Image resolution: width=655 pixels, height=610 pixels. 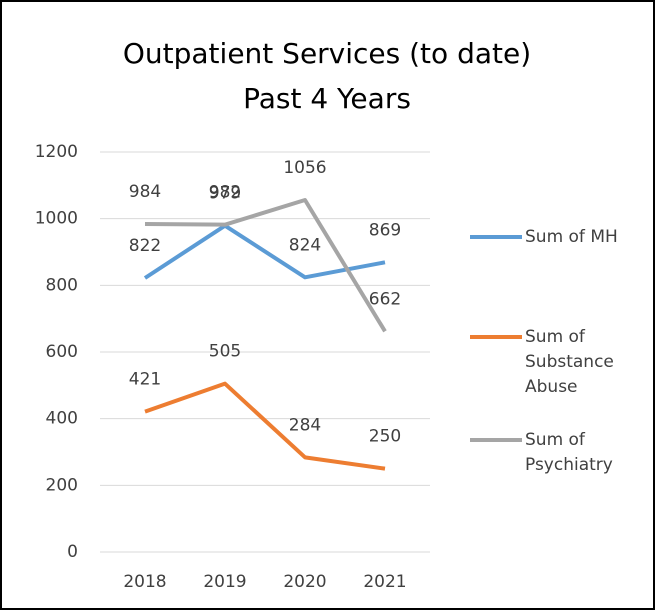 What do you see at coordinates (385, 299) in the screenshot?
I see `data-label: 662` at bounding box center [385, 299].